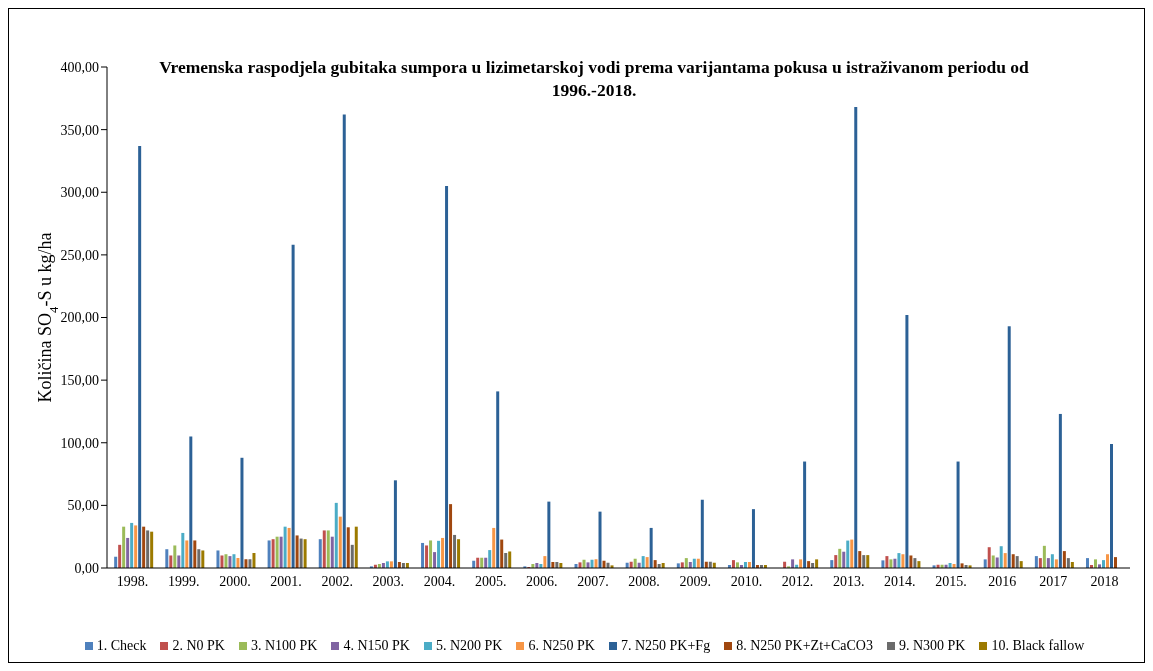 The height and width of the screenshot is (671, 1153). I want to click on legend-label: 2. N0 PK, so click(198, 646).